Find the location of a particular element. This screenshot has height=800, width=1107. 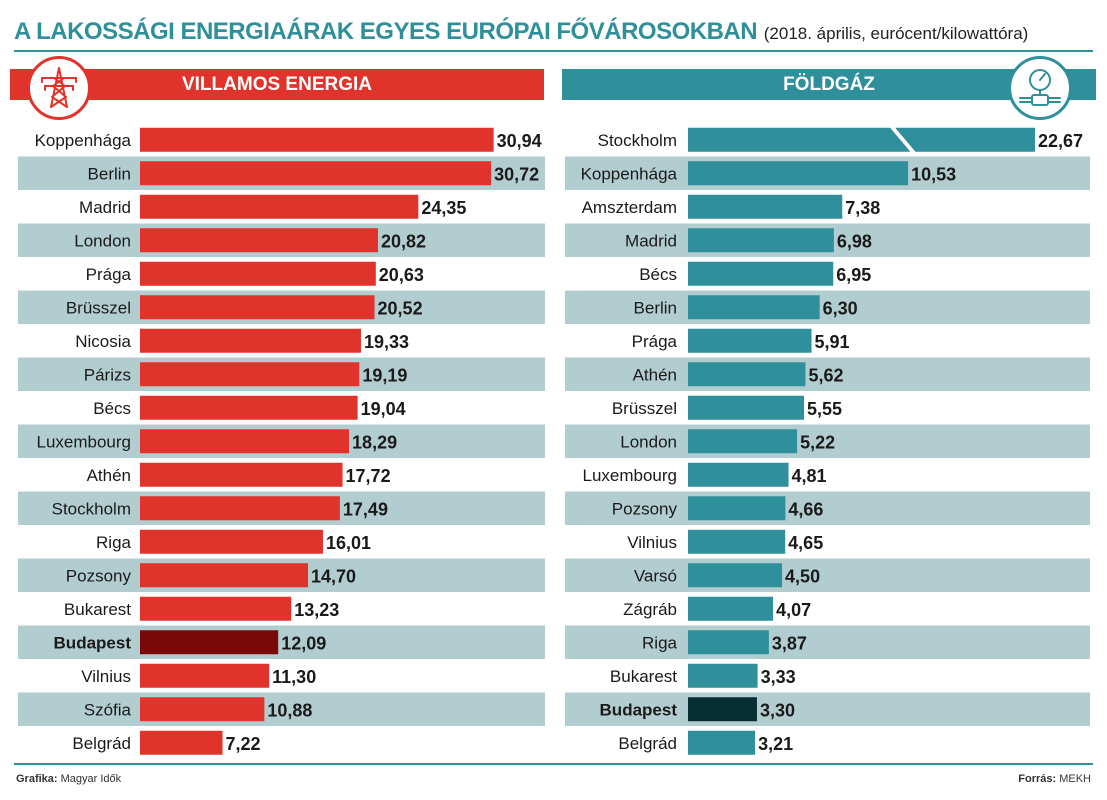

electricity-category-label: Bukarest is located at coordinates (97, 609).